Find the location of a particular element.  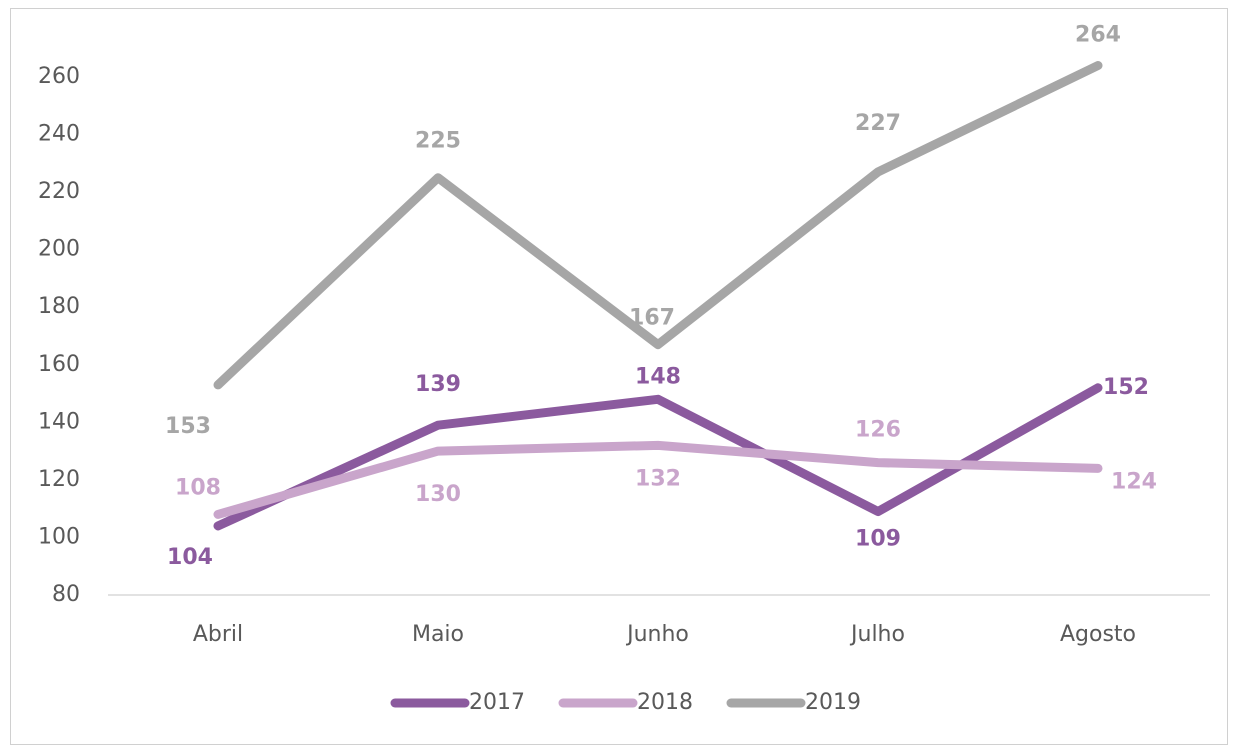

x-tick-label: Agosto is located at coordinates (1098, 634).